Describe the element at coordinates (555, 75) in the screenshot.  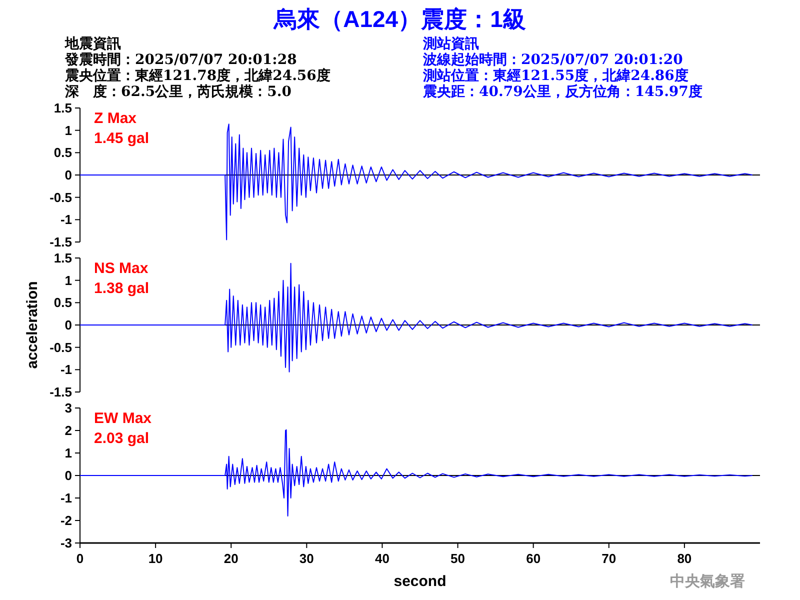
I see `text: 測站位置：東經121.55度，北緯24.86度` at that location.